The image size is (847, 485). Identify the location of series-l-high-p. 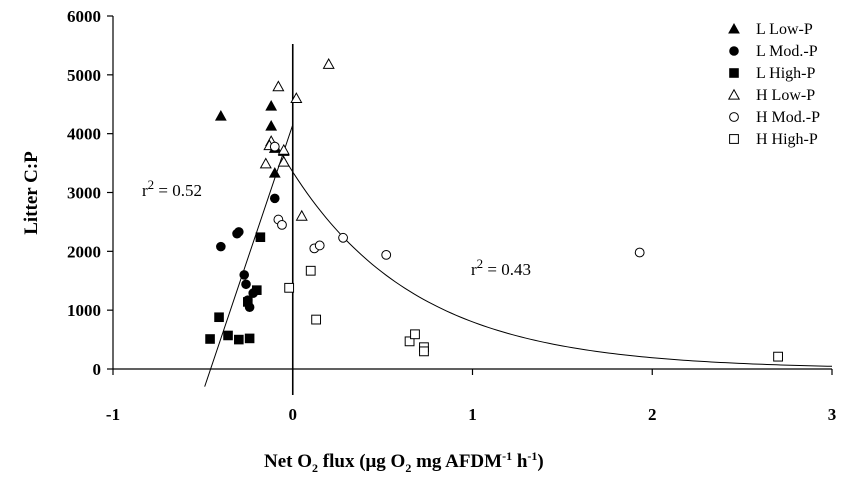
(235, 288).